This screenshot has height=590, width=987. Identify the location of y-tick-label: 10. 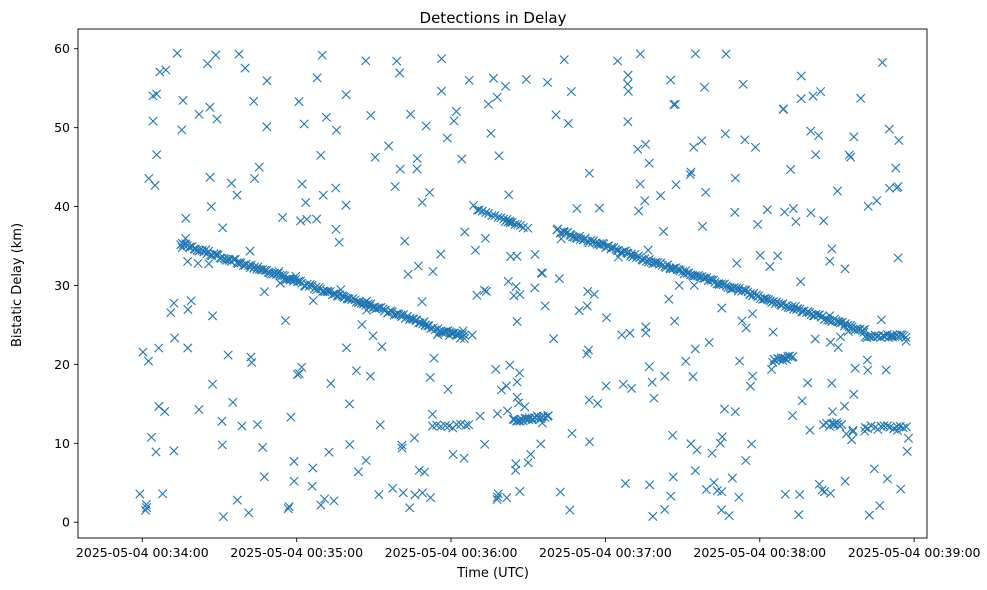
(62, 443).